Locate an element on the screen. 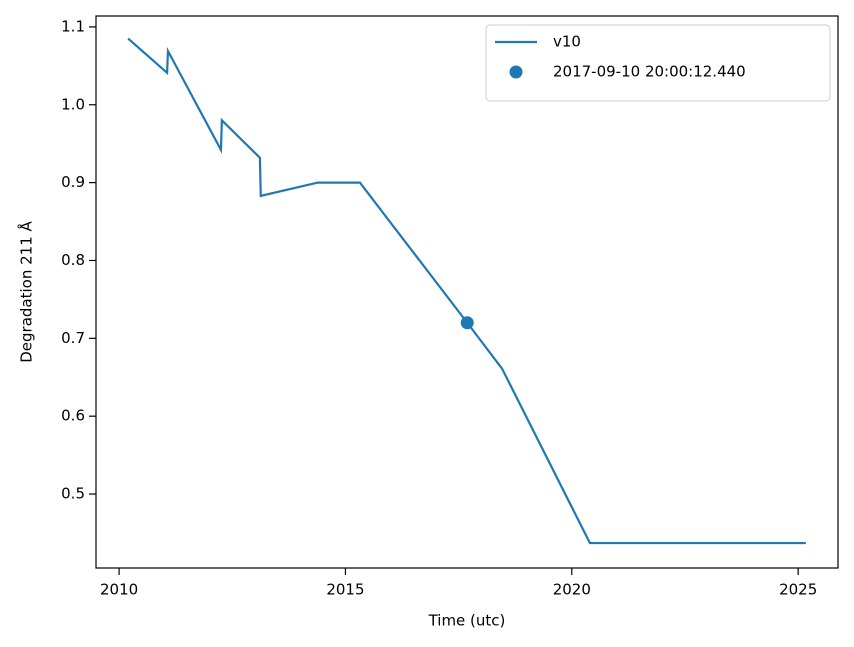 This screenshot has width=854, height=647. y-tick-label: 0.6 is located at coordinates (73, 416).